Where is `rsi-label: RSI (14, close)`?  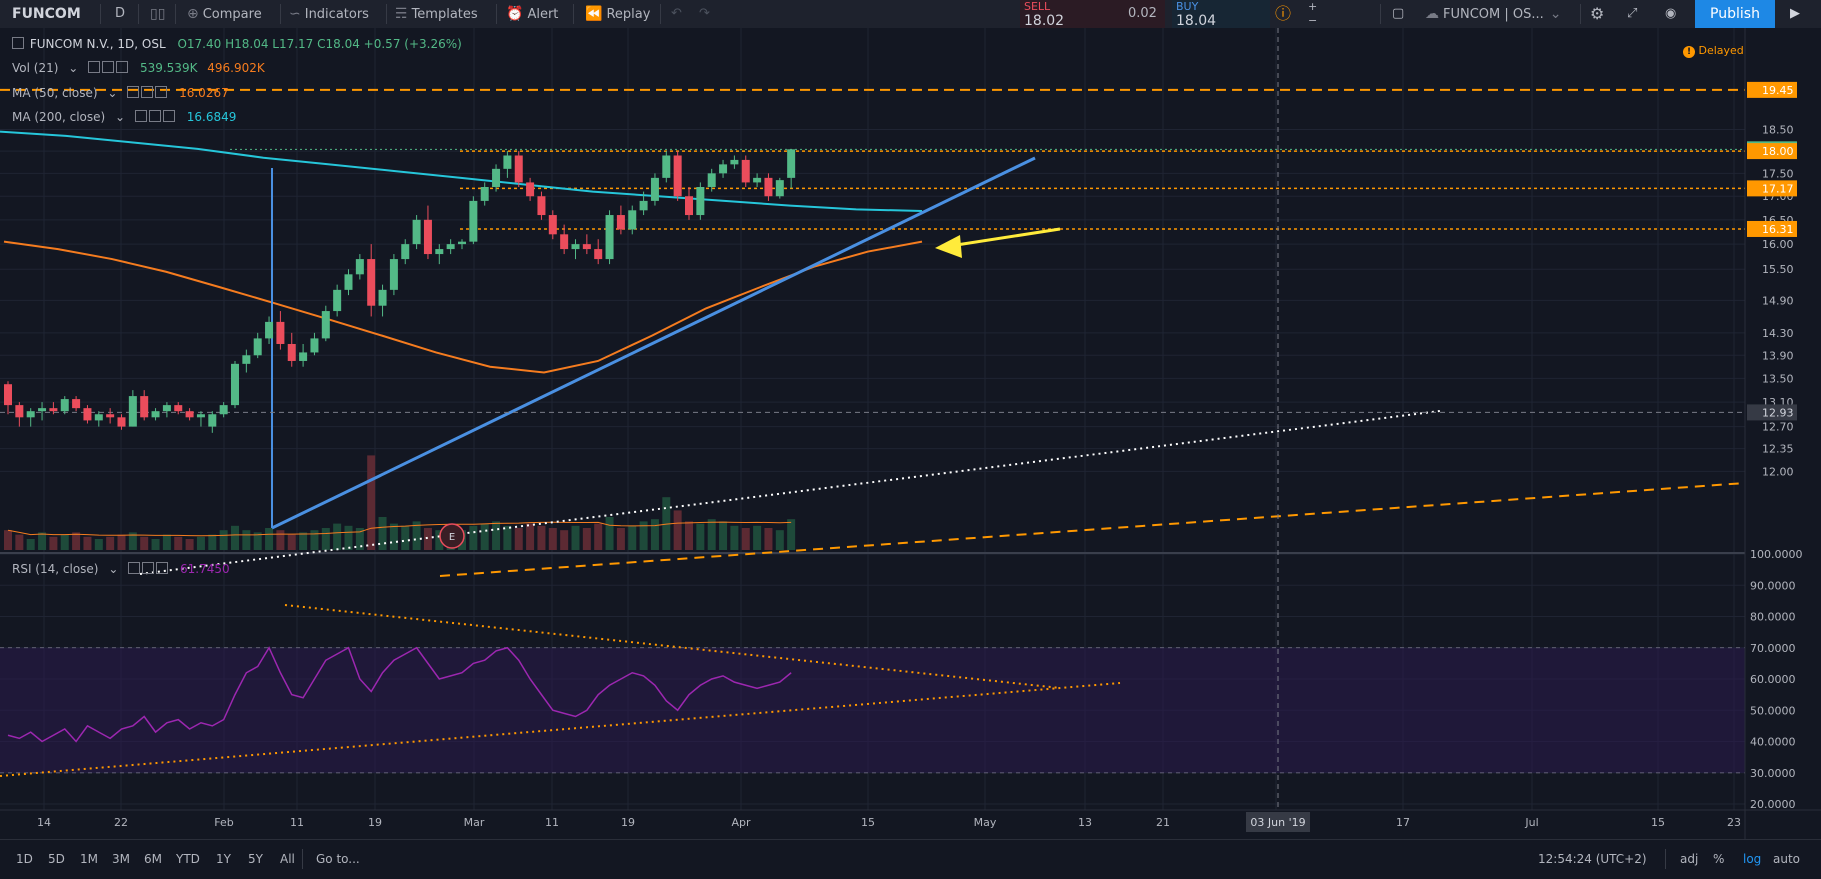
rsi-label: RSI (14, close) is located at coordinates (55, 569).